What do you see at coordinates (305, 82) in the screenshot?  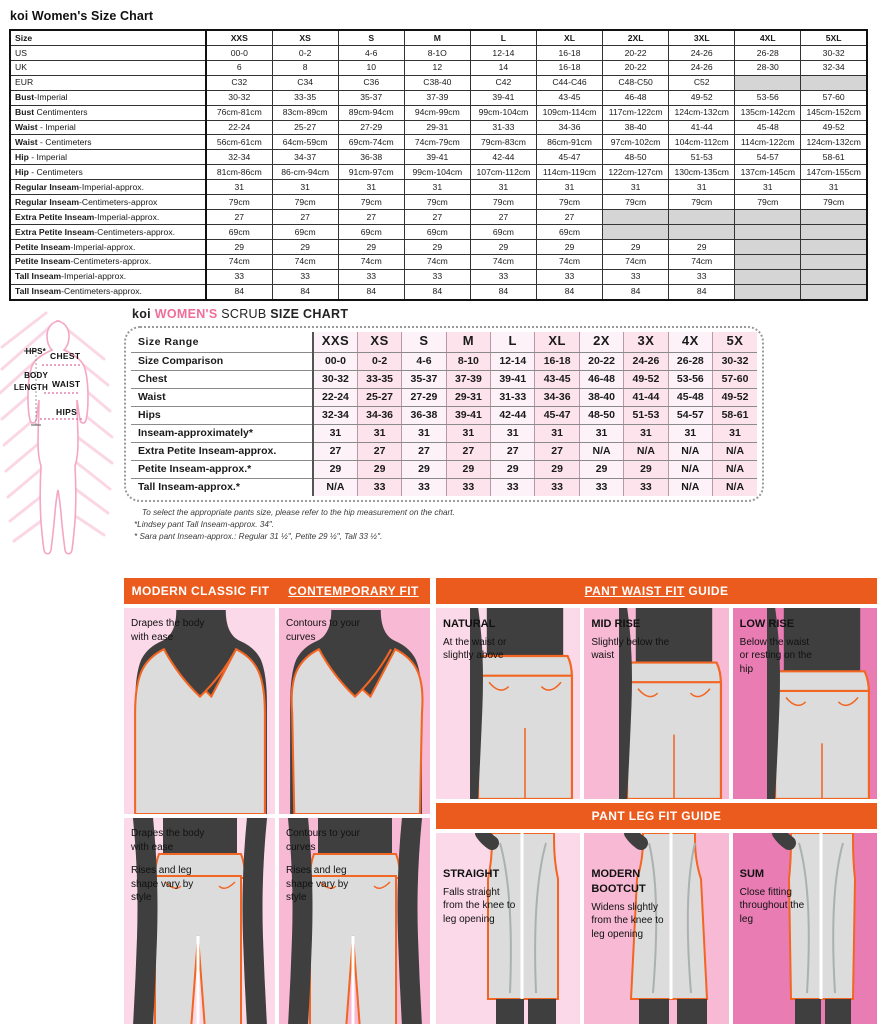 I see `spec-cell: C34` at bounding box center [305, 82].